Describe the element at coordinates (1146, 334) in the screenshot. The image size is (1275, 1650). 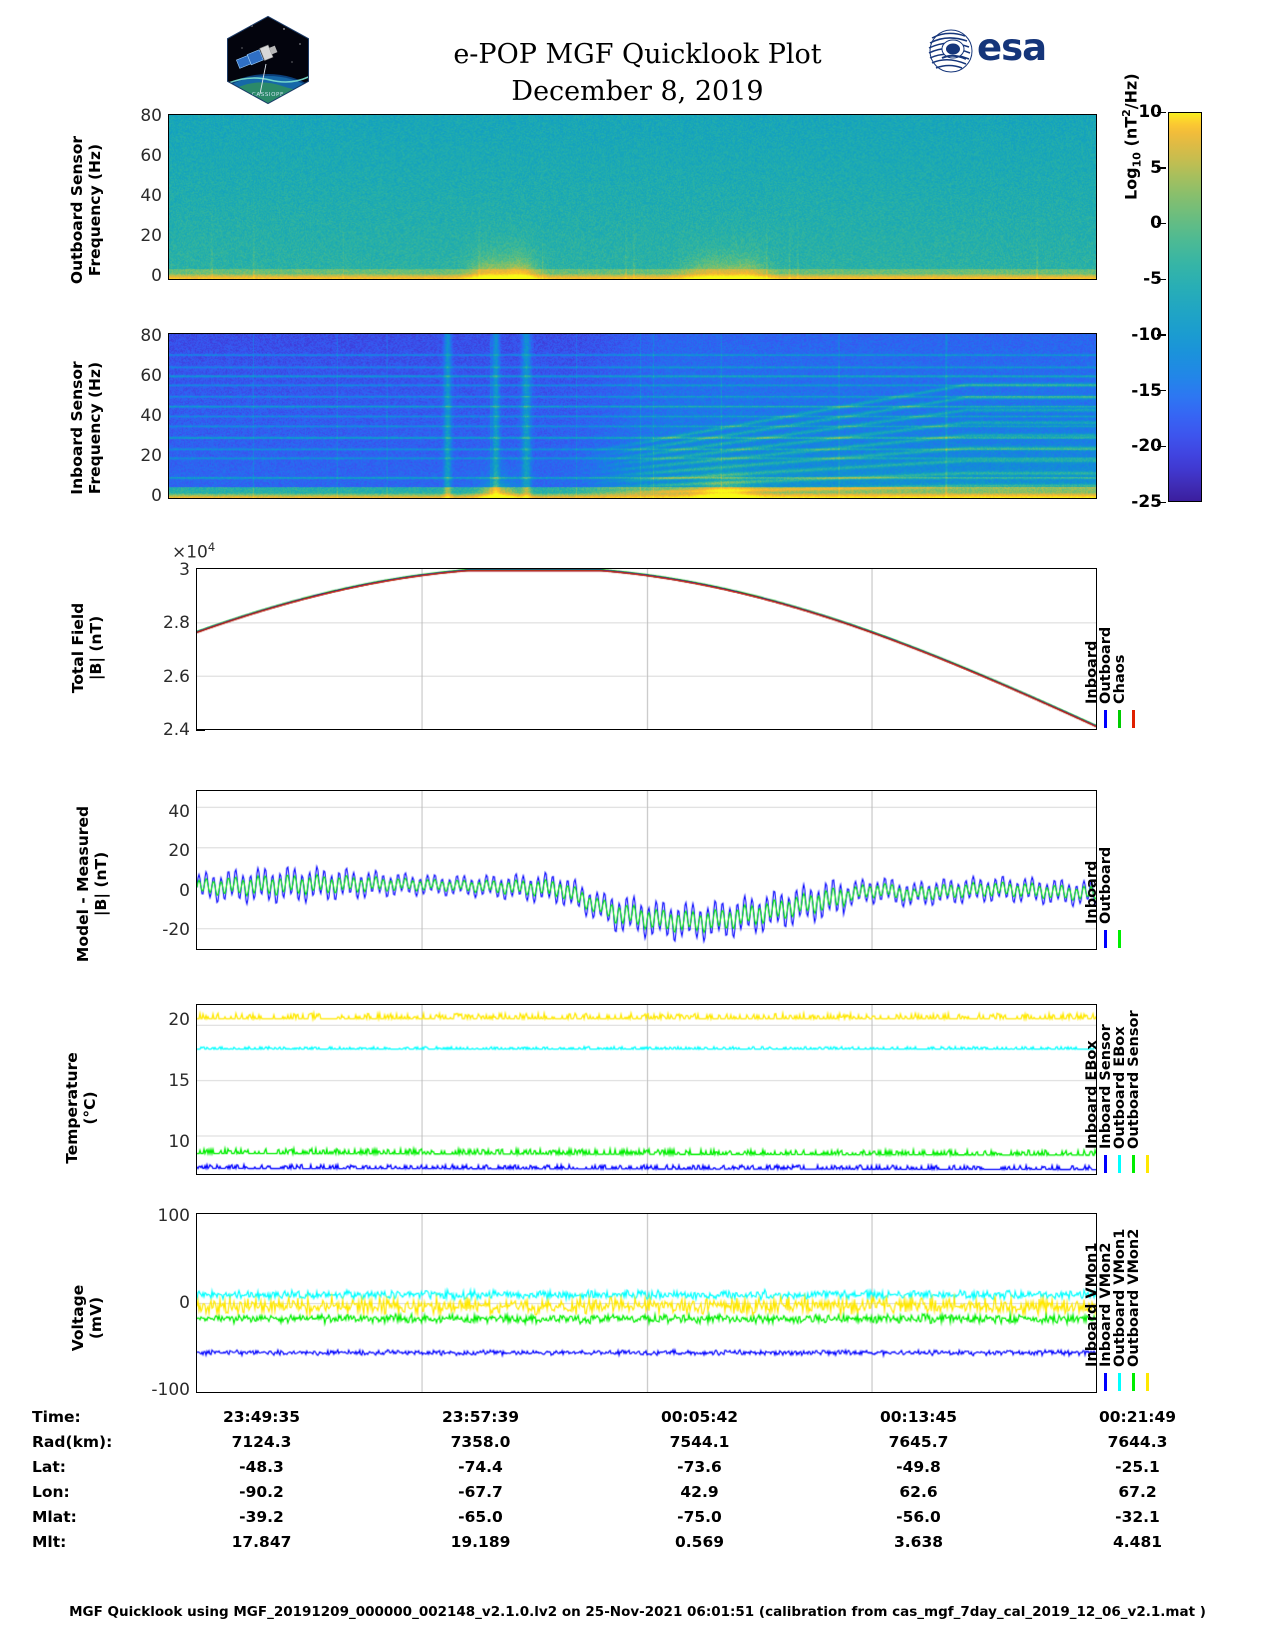
I see `colorbar-tick-label: -10` at that location.